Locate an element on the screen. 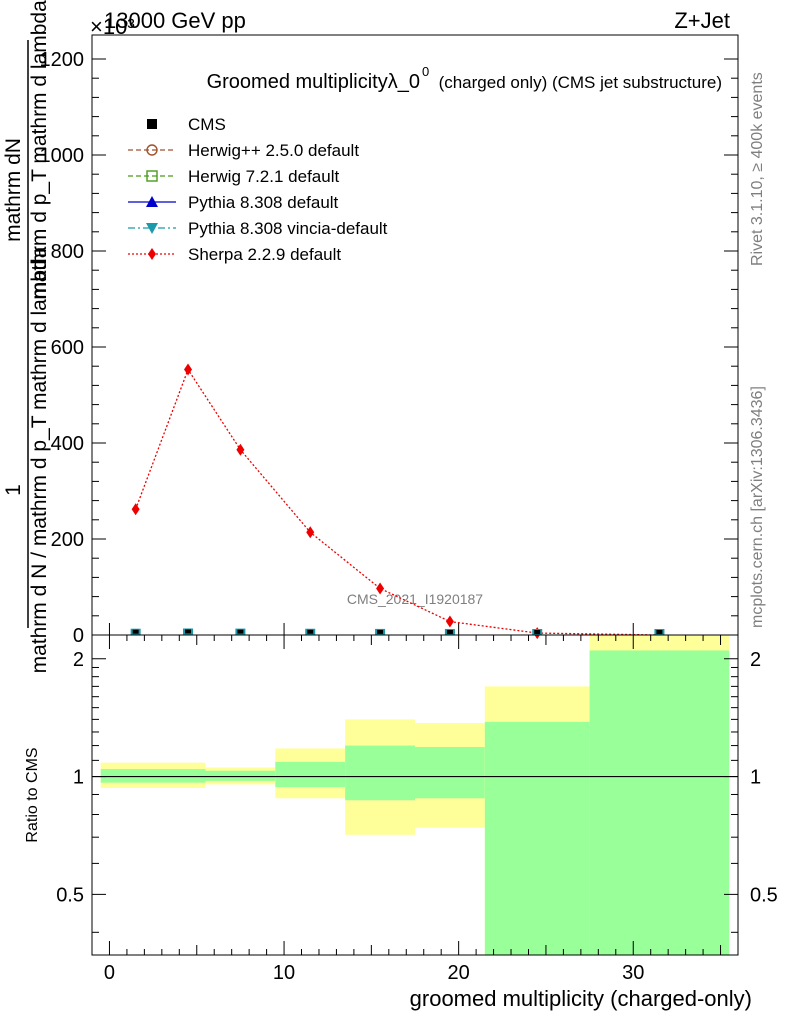 This screenshot has width=786, height=1024. y-tick-label: 600 is located at coordinates (67, 348).